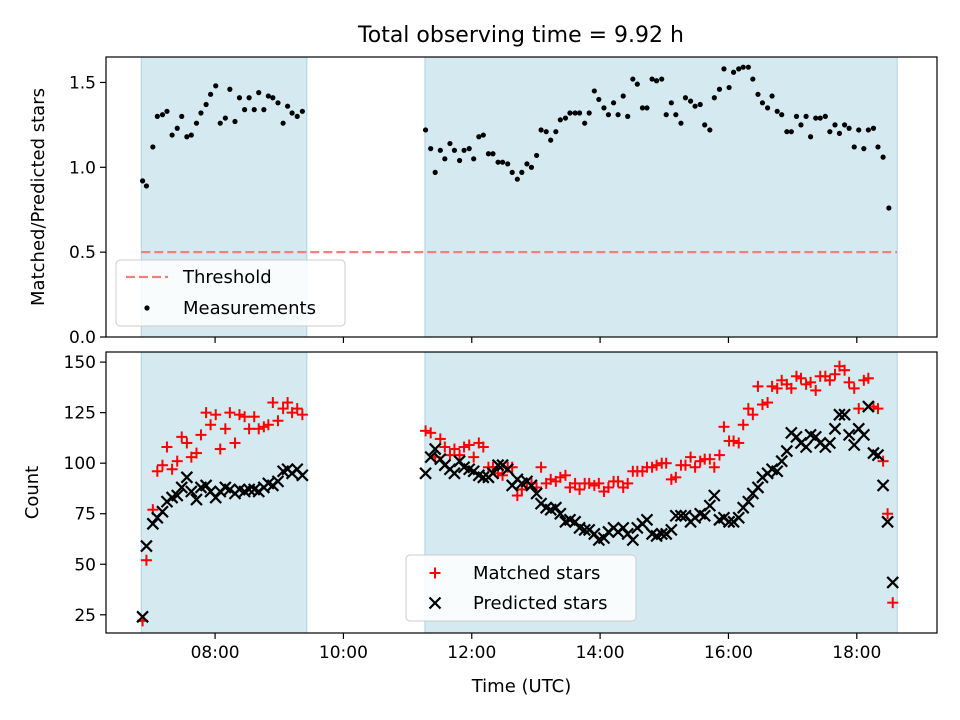 Image resolution: width=960 pixels, height=720 pixels. I want to click on top-legend-box, so click(230, 293).